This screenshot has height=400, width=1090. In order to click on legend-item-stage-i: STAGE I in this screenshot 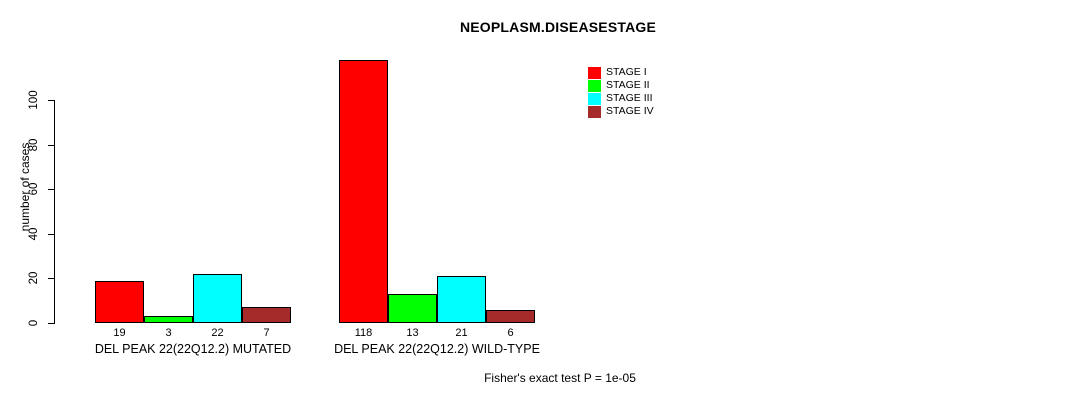, I will do `click(621, 72)`.